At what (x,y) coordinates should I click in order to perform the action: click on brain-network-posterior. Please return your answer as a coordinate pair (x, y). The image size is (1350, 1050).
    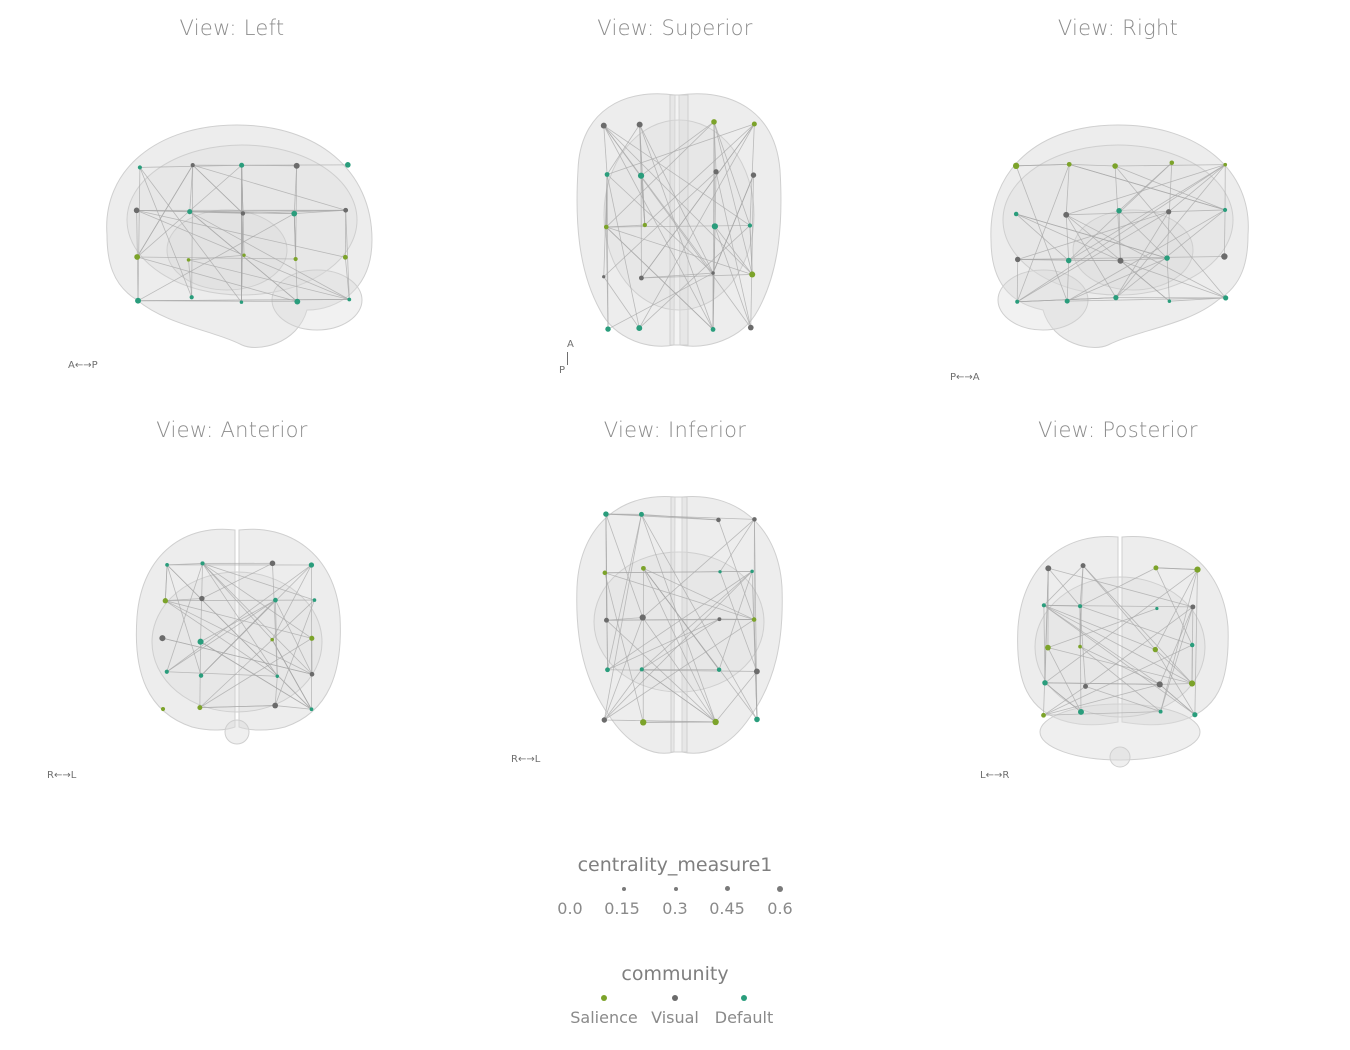
    Looking at the image, I should click on (1123, 651).